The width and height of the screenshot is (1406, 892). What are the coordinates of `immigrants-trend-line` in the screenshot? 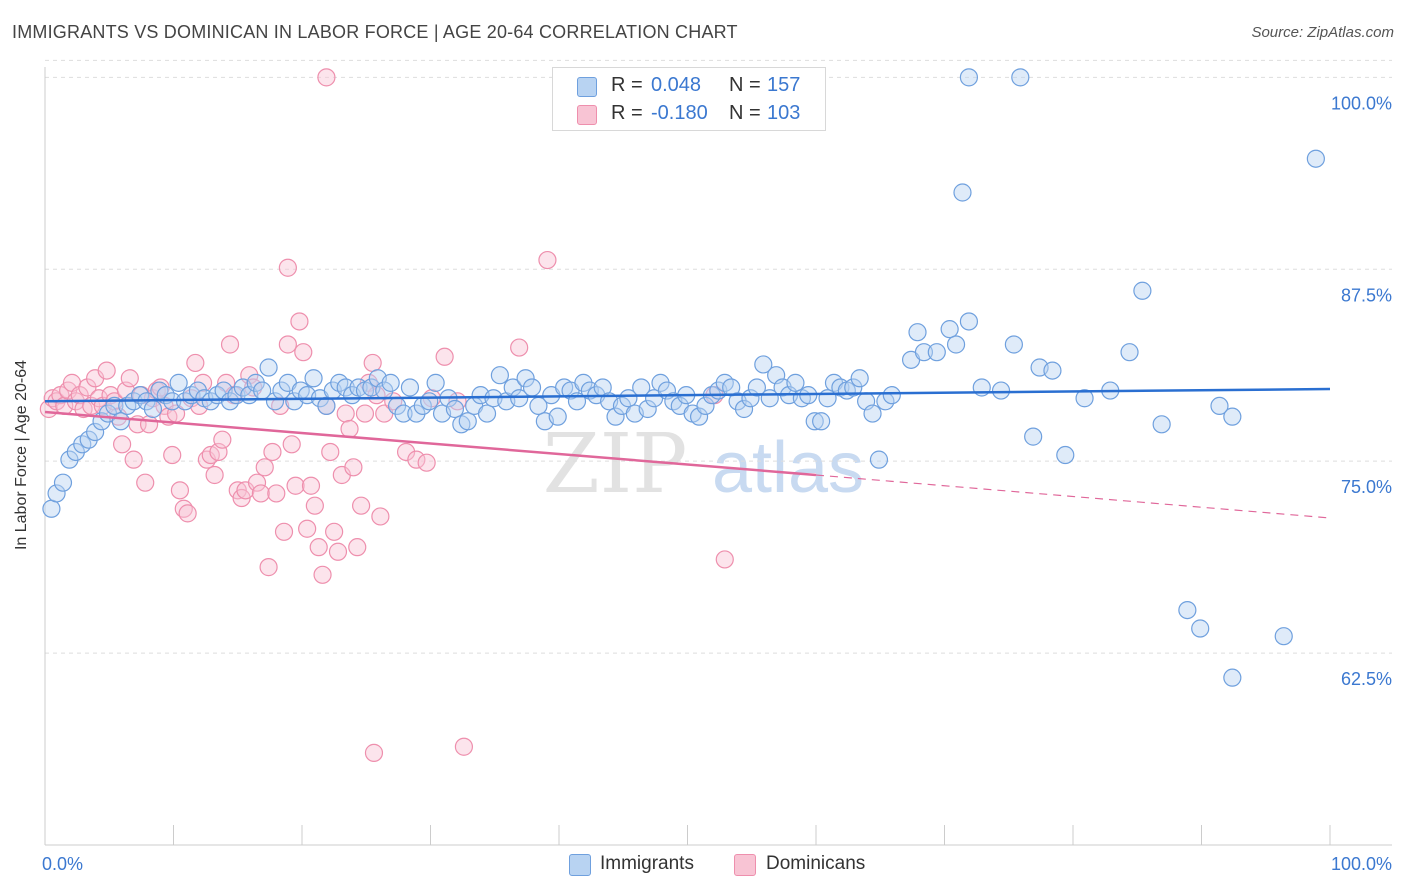 It's located at (687, 395).